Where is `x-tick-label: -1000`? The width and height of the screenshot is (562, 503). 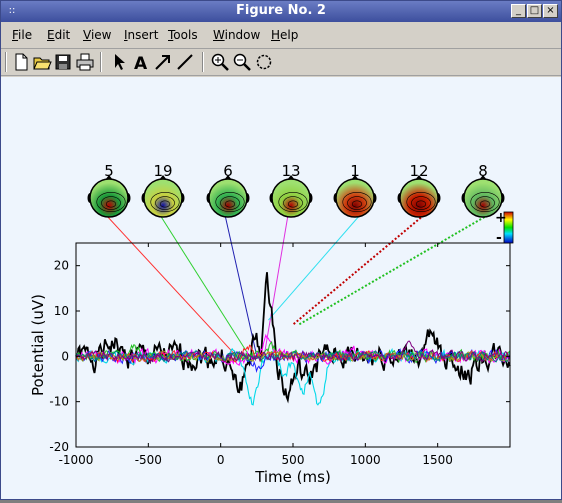 x-tick-label: -1000 is located at coordinates (76, 460).